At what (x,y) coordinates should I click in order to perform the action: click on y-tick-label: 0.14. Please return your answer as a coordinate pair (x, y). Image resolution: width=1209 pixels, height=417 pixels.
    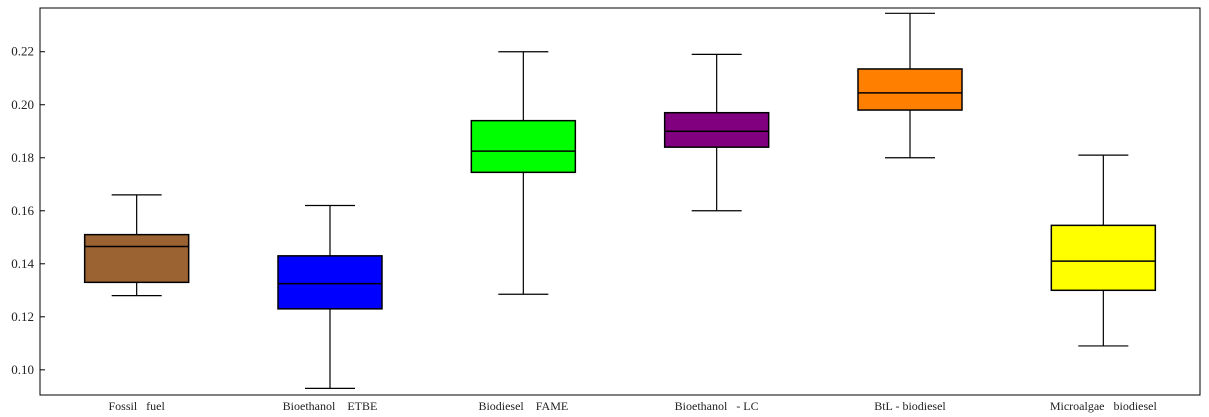
    Looking at the image, I should click on (22, 263).